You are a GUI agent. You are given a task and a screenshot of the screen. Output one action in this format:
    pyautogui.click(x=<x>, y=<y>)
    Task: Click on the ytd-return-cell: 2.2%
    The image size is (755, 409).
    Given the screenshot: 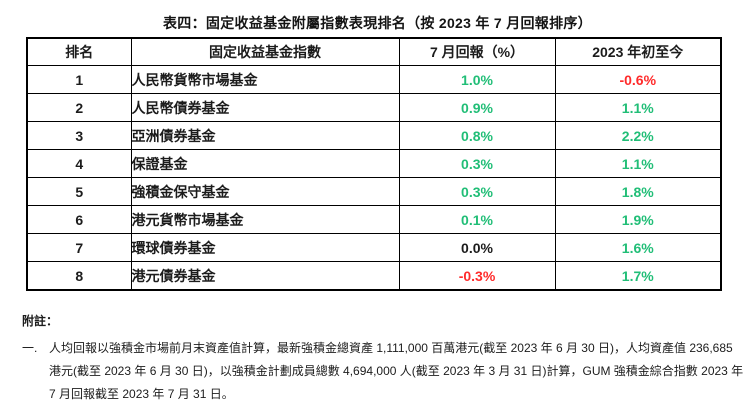 What is the action you would take?
    pyautogui.click(x=638, y=135)
    